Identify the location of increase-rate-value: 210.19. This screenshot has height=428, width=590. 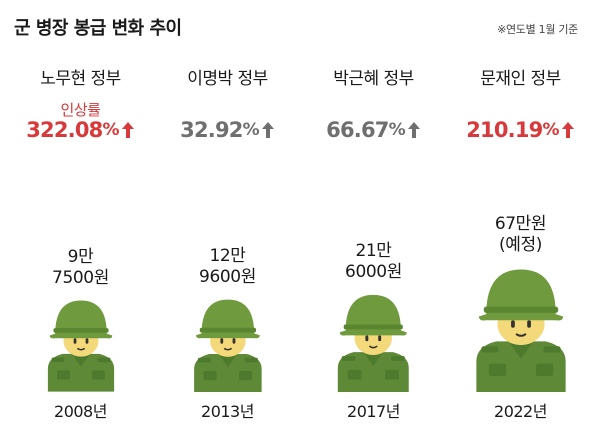
(504, 130).